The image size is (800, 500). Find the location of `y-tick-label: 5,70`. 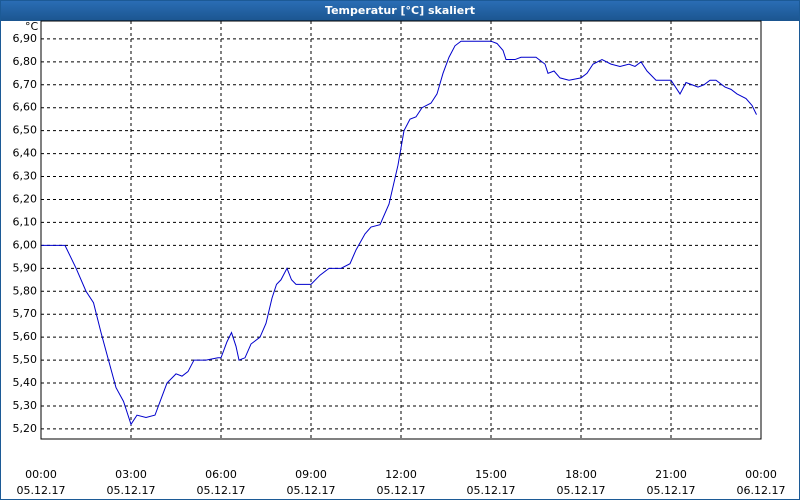

y-tick-label: 5,70 is located at coordinates (25, 313).